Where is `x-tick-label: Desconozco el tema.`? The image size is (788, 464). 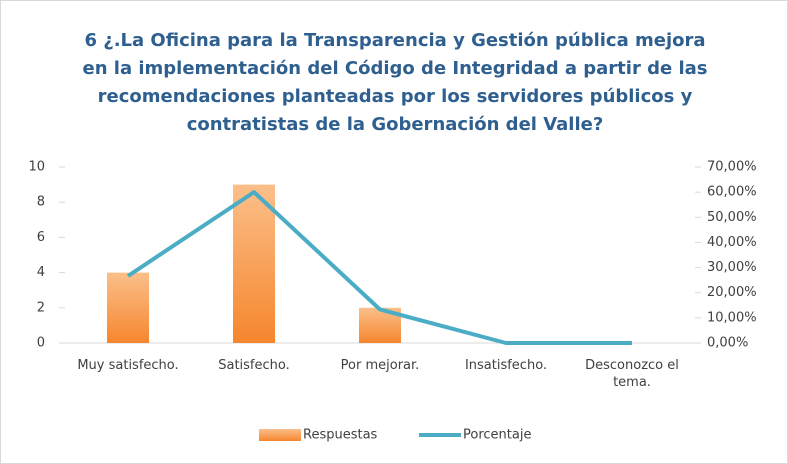 x-tick-label: Desconozco el tema. is located at coordinates (632, 374).